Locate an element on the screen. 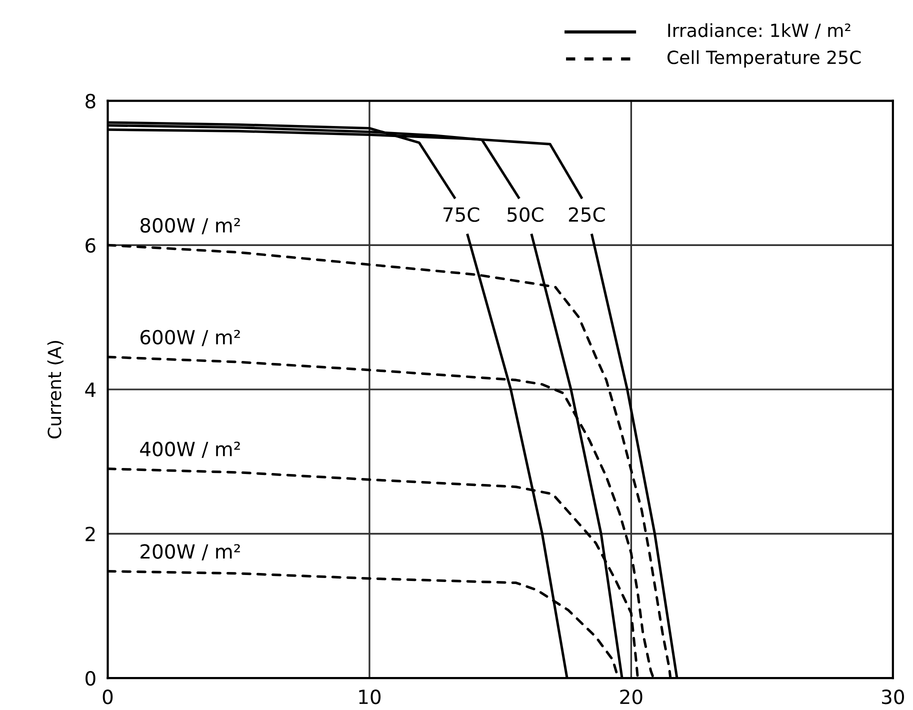 This screenshot has width=913, height=710. series-label: 75C is located at coordinates (462, 214).